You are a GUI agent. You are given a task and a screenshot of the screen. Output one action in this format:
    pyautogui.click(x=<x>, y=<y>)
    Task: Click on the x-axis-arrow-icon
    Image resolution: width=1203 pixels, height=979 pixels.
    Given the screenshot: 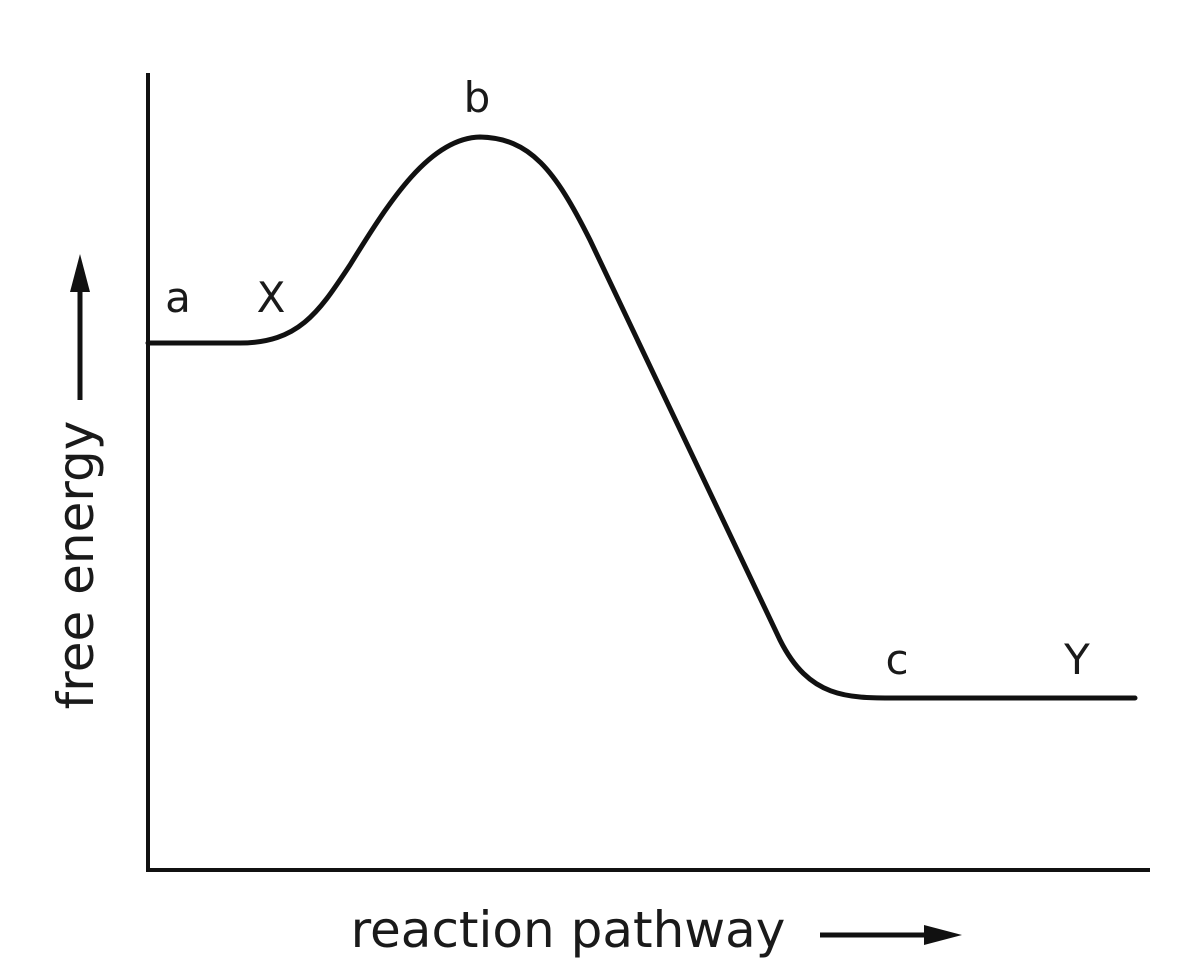 What is the action you would take?
    pyautogui.click(x=891, y=935)
    